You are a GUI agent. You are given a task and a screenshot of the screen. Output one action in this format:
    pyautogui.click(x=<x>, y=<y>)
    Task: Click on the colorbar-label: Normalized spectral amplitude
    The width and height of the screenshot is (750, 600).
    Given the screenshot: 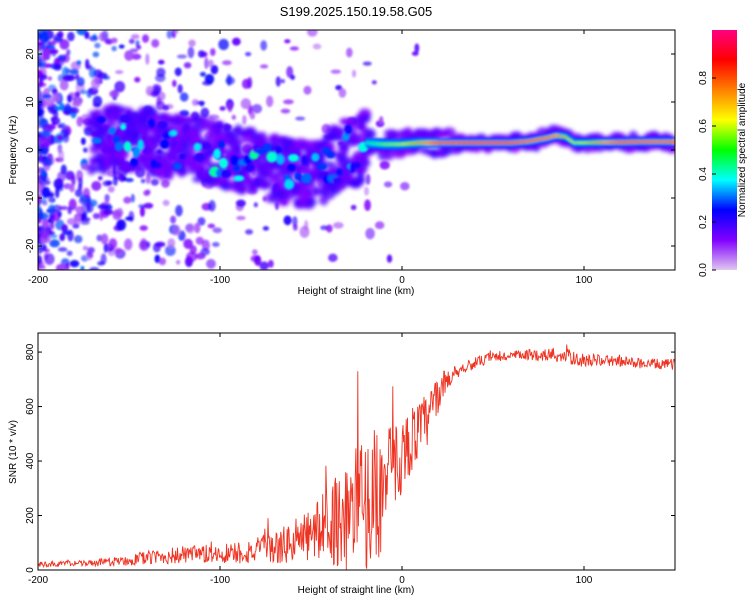 What is the action you would take?
    pyautogui.click(x=742, y=149)
    